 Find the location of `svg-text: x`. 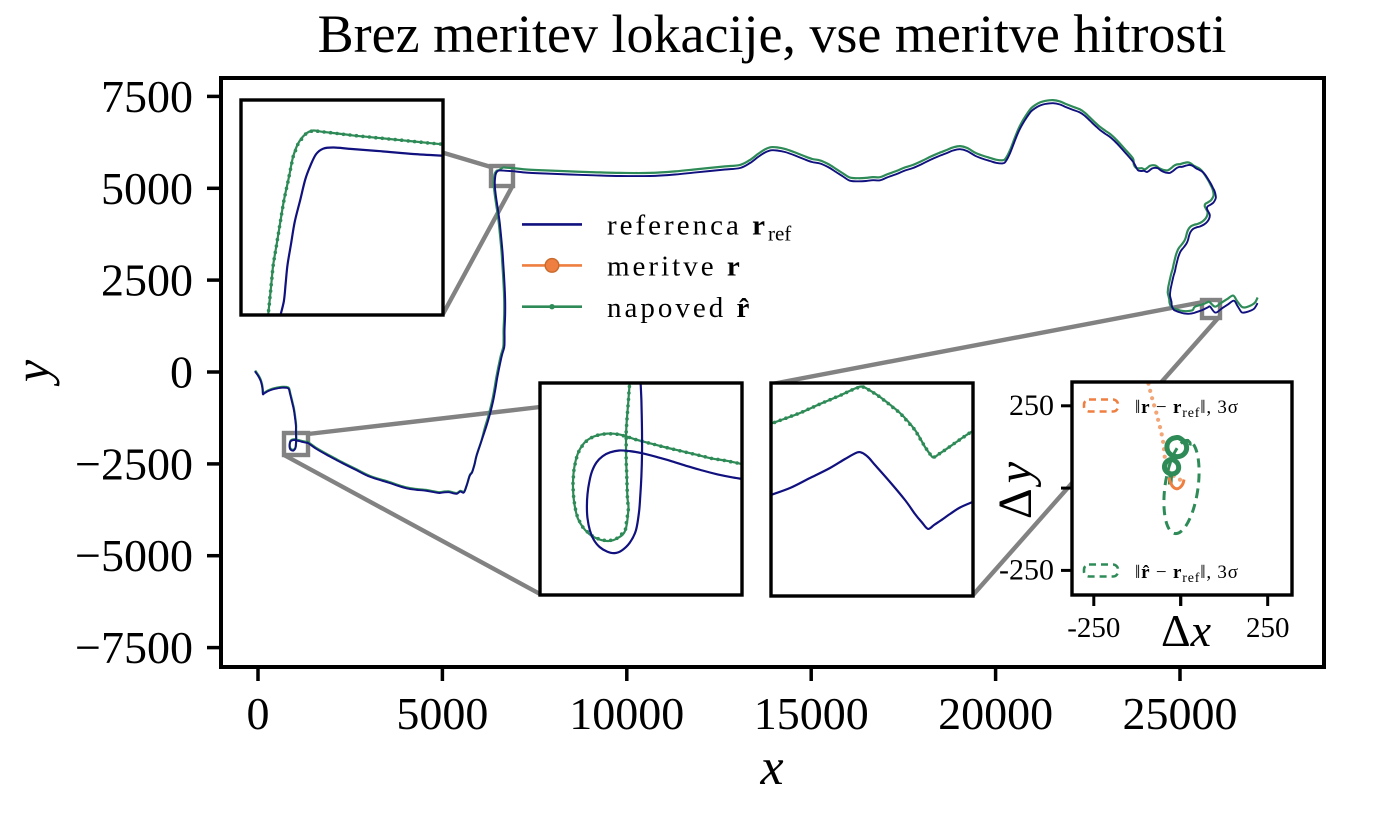

svg-text: x is located at coordinates (771, 767).